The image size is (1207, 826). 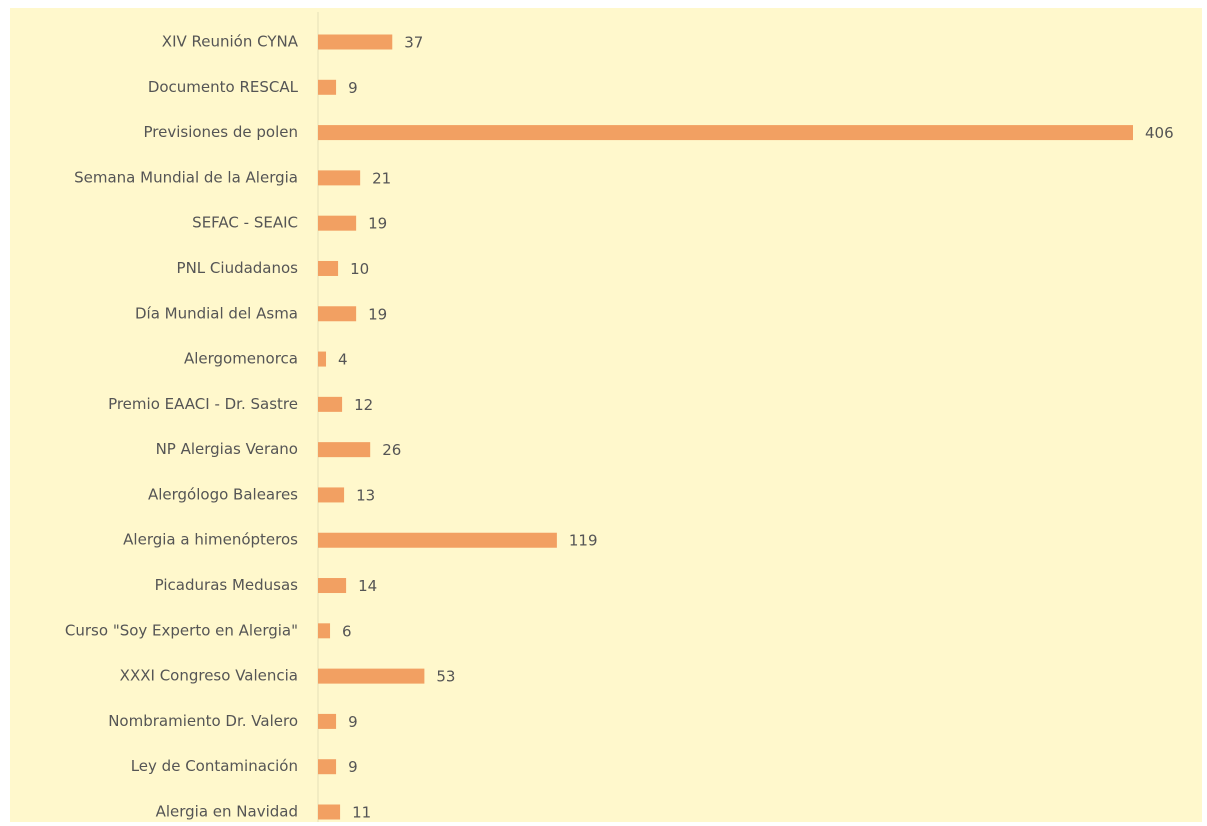 I want to click on data-label: 53, so click(x=445, y=677).